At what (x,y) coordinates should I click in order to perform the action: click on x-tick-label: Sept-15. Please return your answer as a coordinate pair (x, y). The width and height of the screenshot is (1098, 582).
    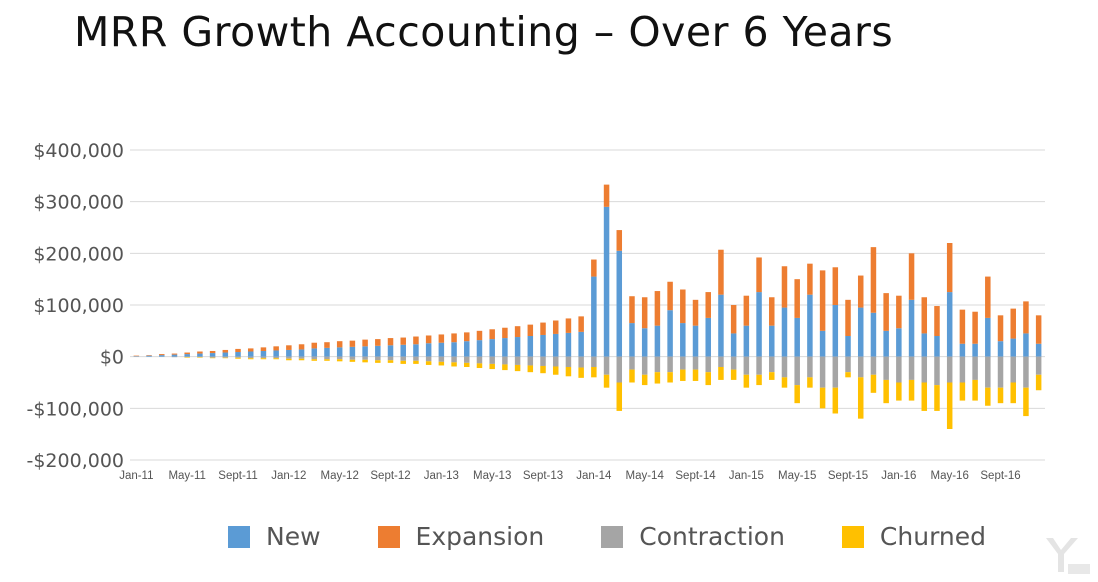
    Looking at the image, I should click on (848, 476).